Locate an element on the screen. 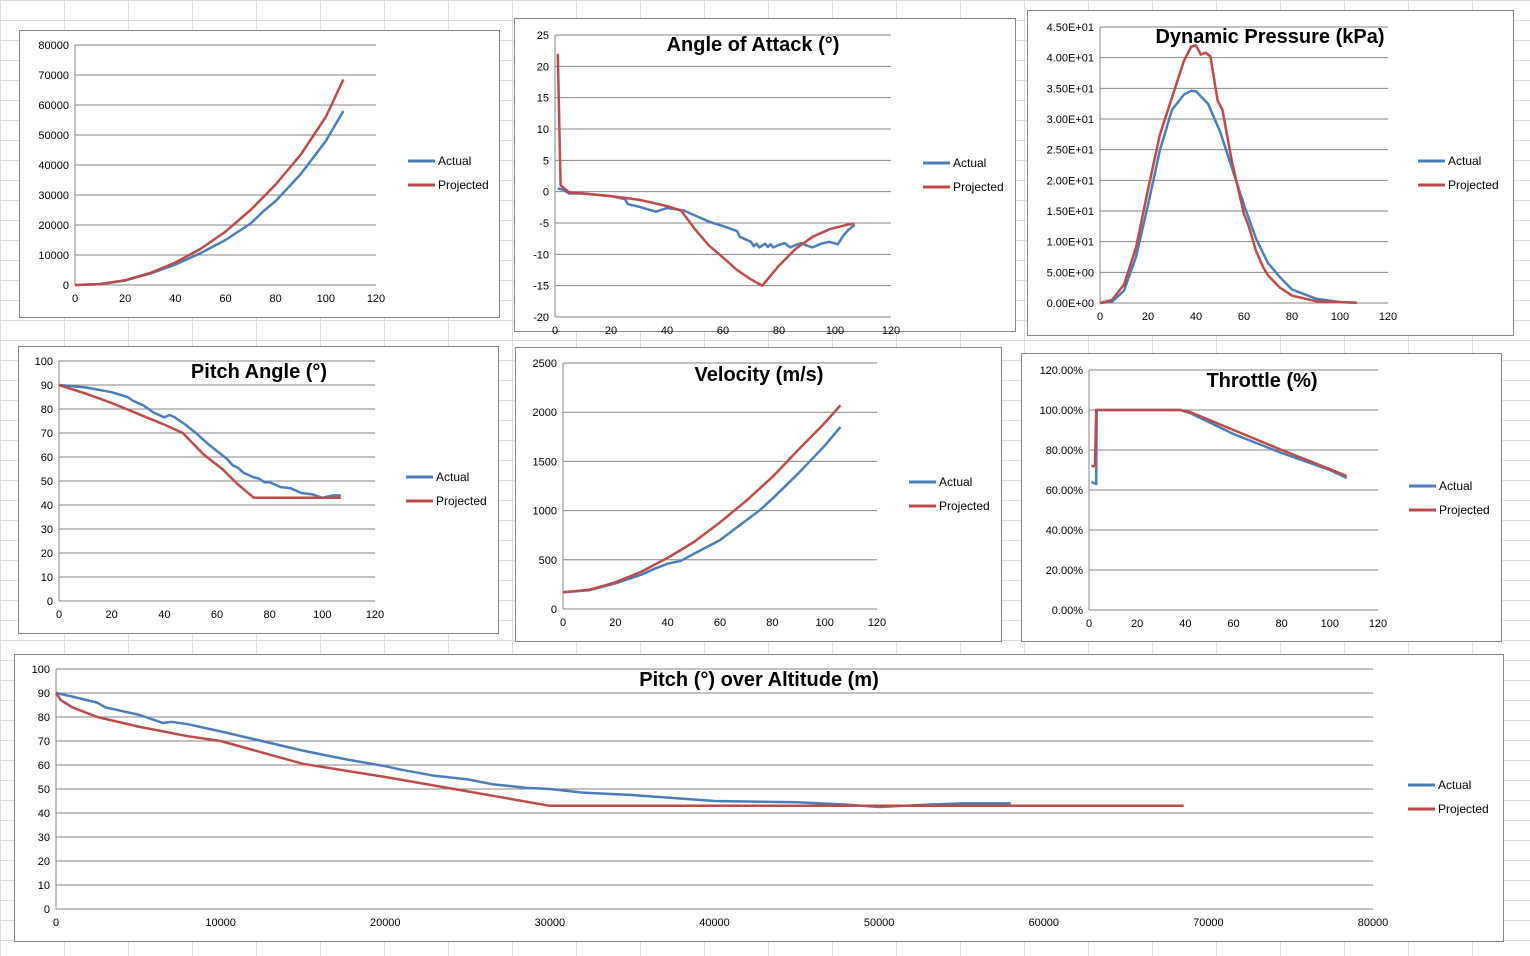 The width and height of the screenshot is (1530, 956). y-tick-label: 1500 is located at coordinates (545, 462).